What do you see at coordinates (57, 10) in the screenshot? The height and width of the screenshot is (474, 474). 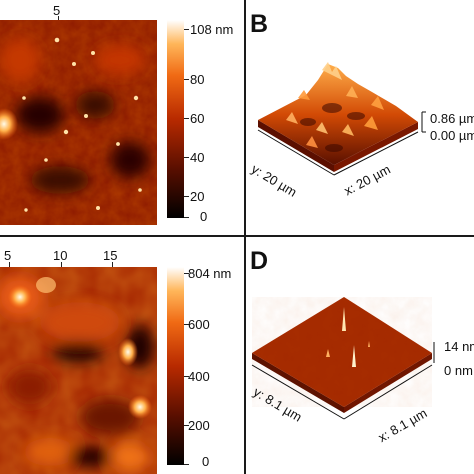 I see `panel-a-top-tick-label: 5` at bounding box center [57, 10].